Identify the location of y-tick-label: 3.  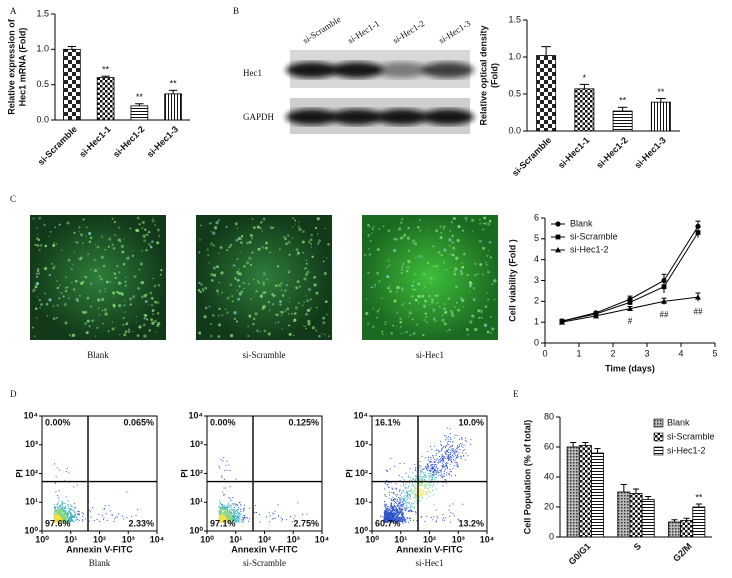
(536, 280).